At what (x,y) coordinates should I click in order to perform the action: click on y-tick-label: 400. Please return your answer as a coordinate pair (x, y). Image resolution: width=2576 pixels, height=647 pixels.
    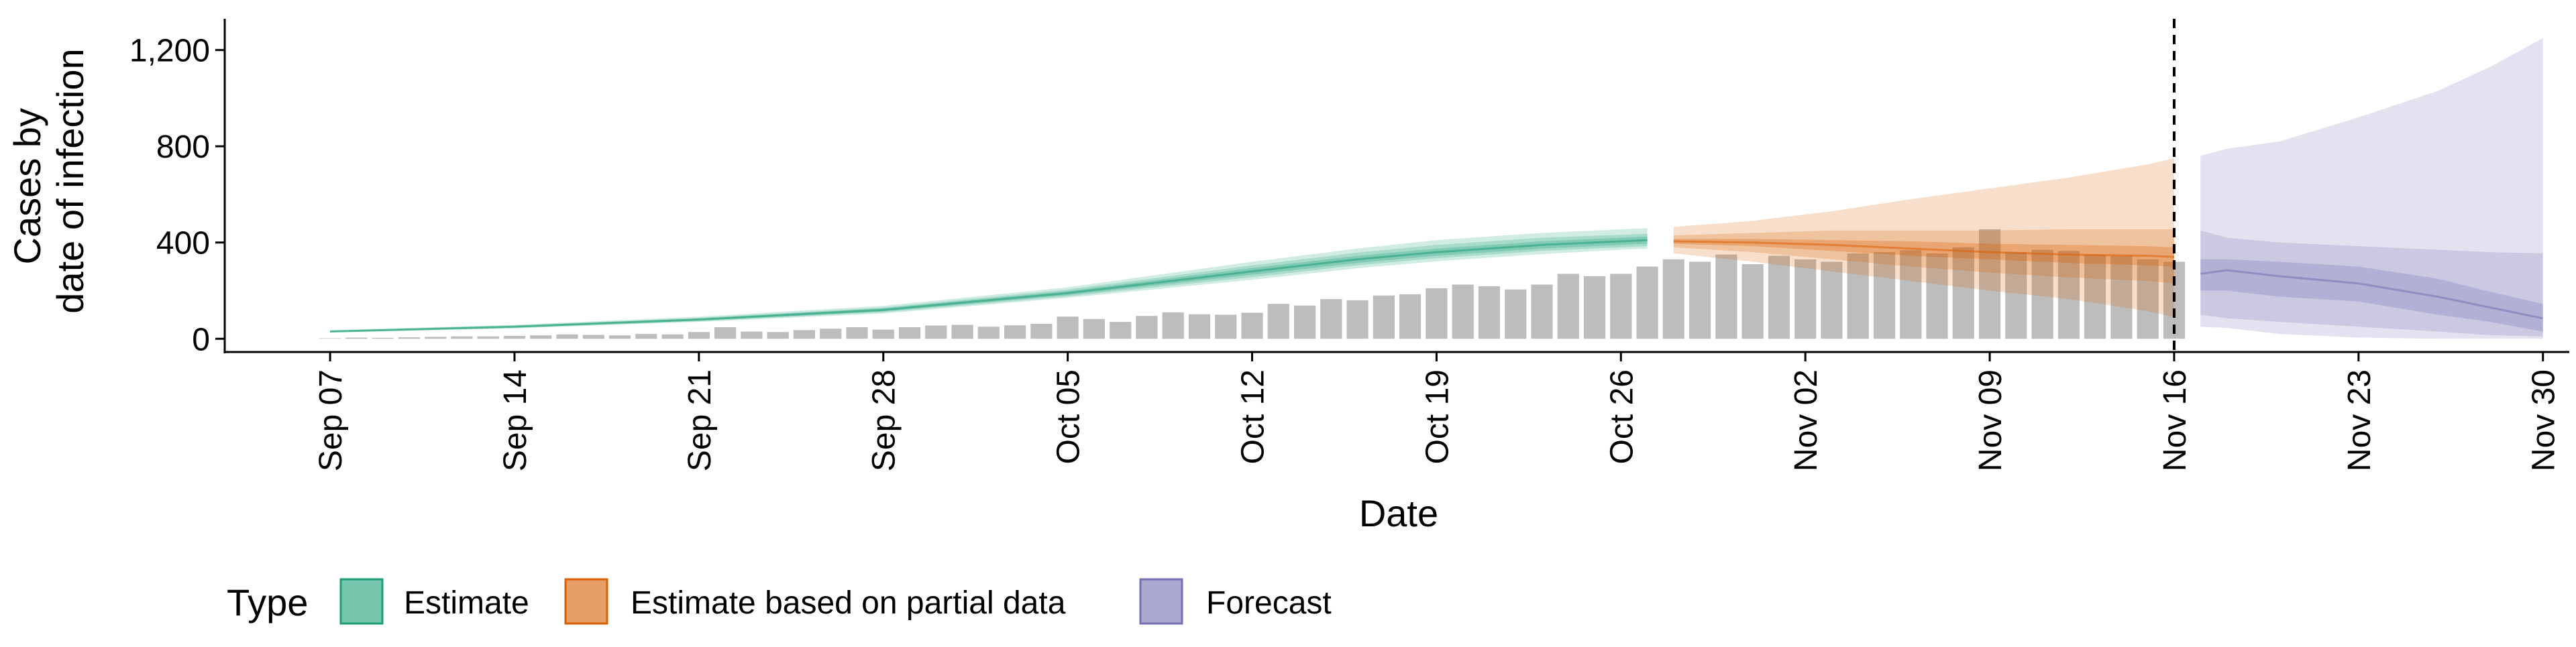
    Looking at the image, I should click on (183, 244).